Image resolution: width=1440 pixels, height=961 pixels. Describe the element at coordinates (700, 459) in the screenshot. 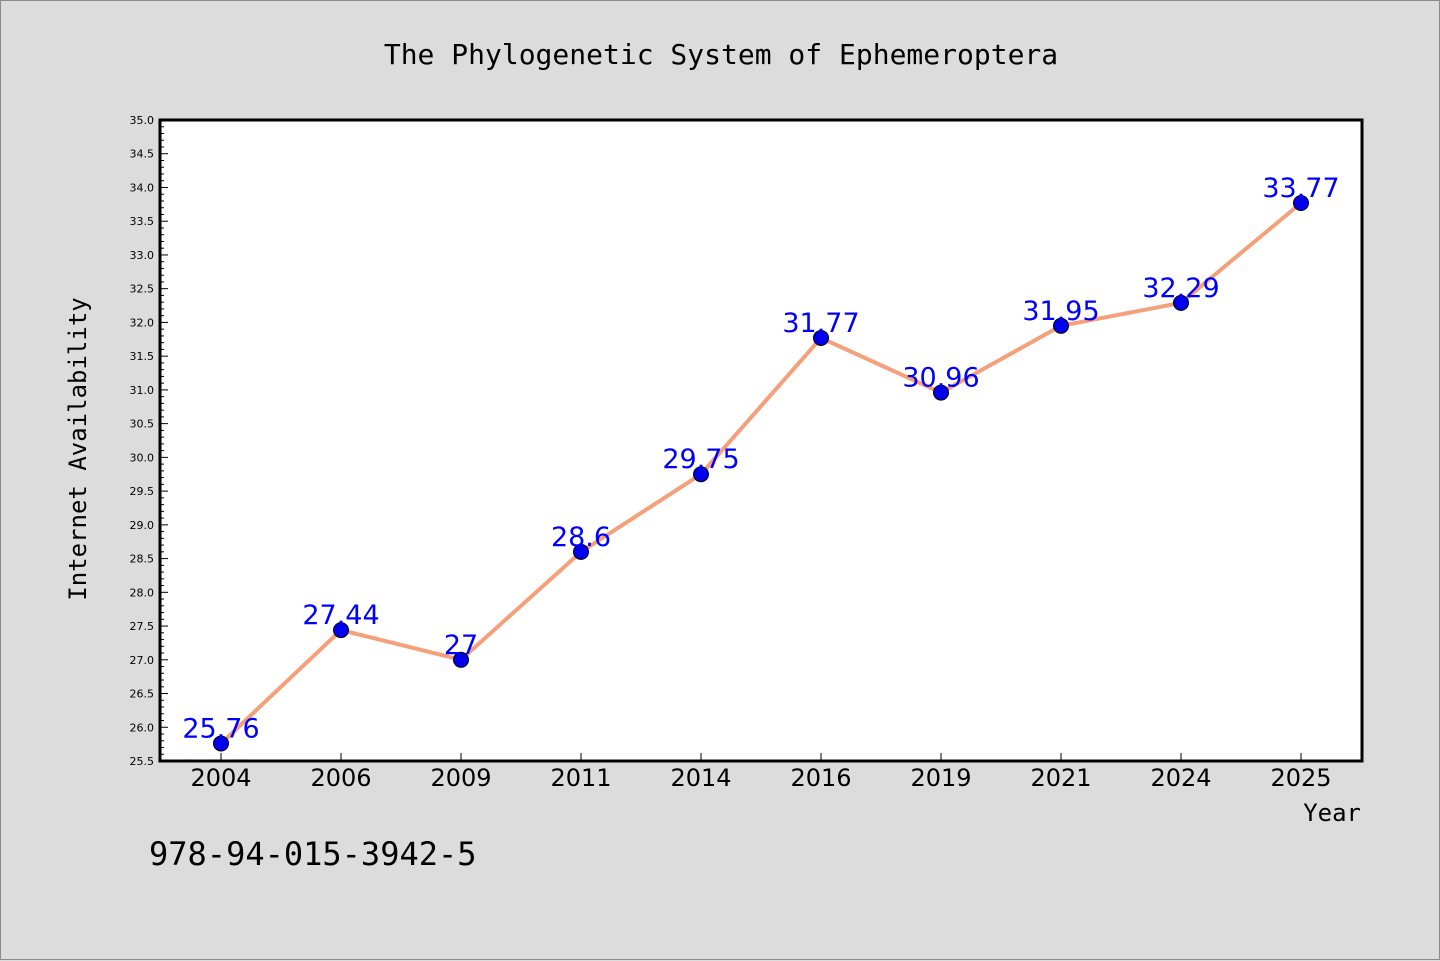

I see `data-label: 29.75` at that location.